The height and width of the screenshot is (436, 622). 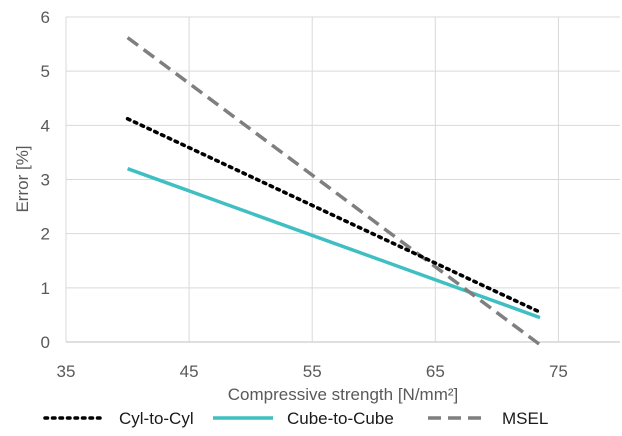 What do you see at coordinates (45, 342) in the screenshot?
I see `y-tick-label: 0` at bounding box center [45, 342].